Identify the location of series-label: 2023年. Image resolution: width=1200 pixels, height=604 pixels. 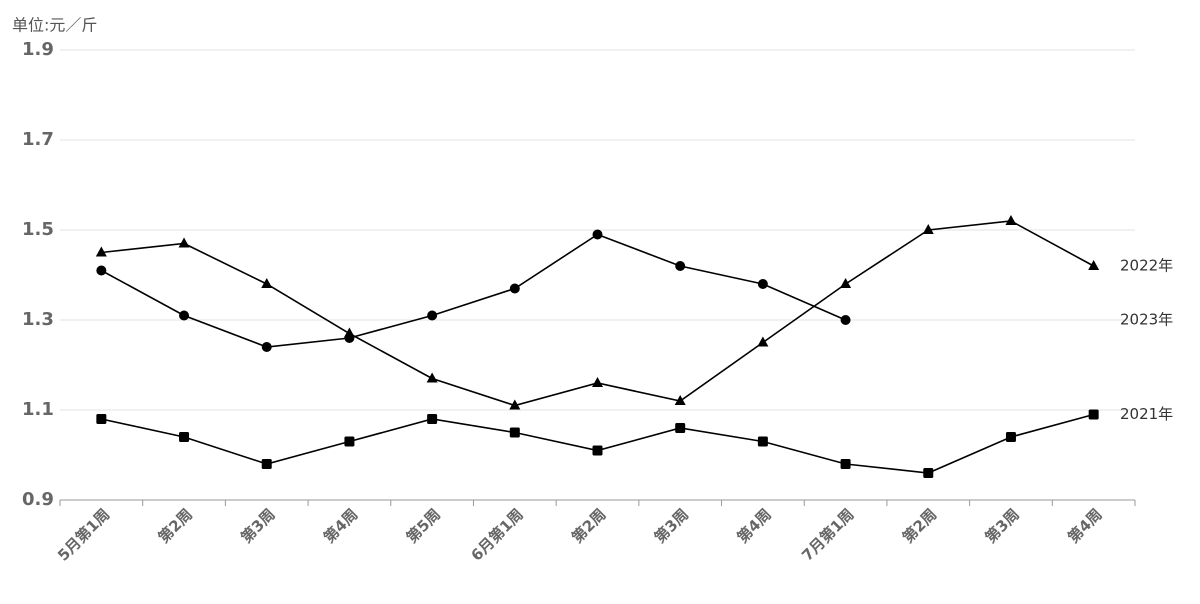
(1146, 320).